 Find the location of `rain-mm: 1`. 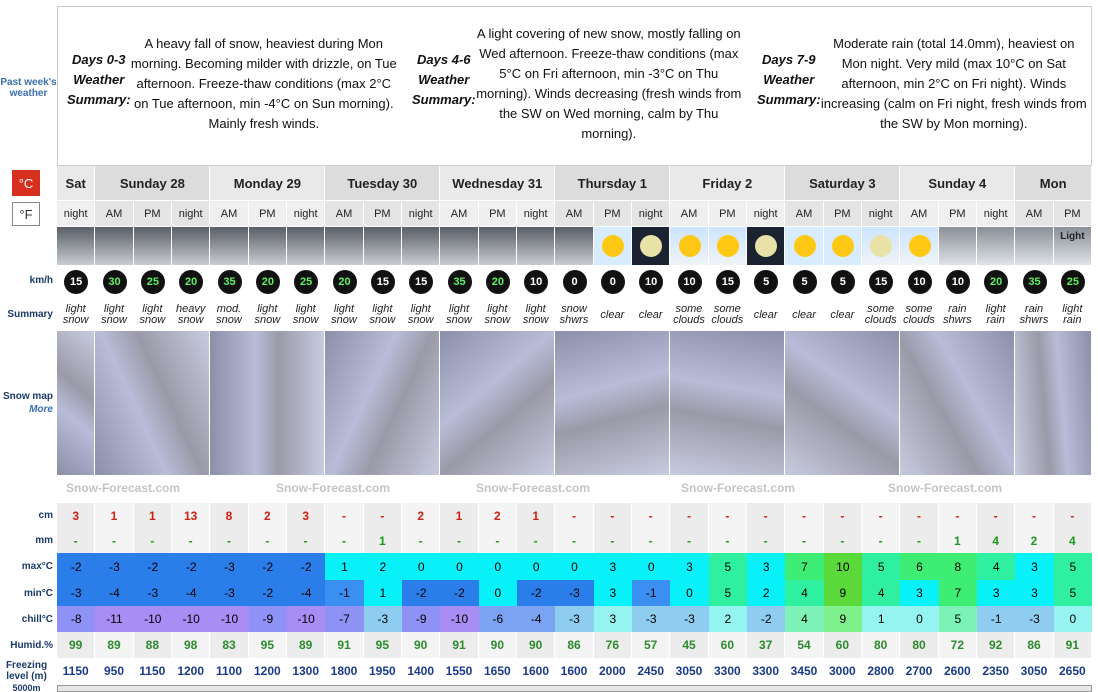

rain-mm: 1 is located at coordinates (957, 540).